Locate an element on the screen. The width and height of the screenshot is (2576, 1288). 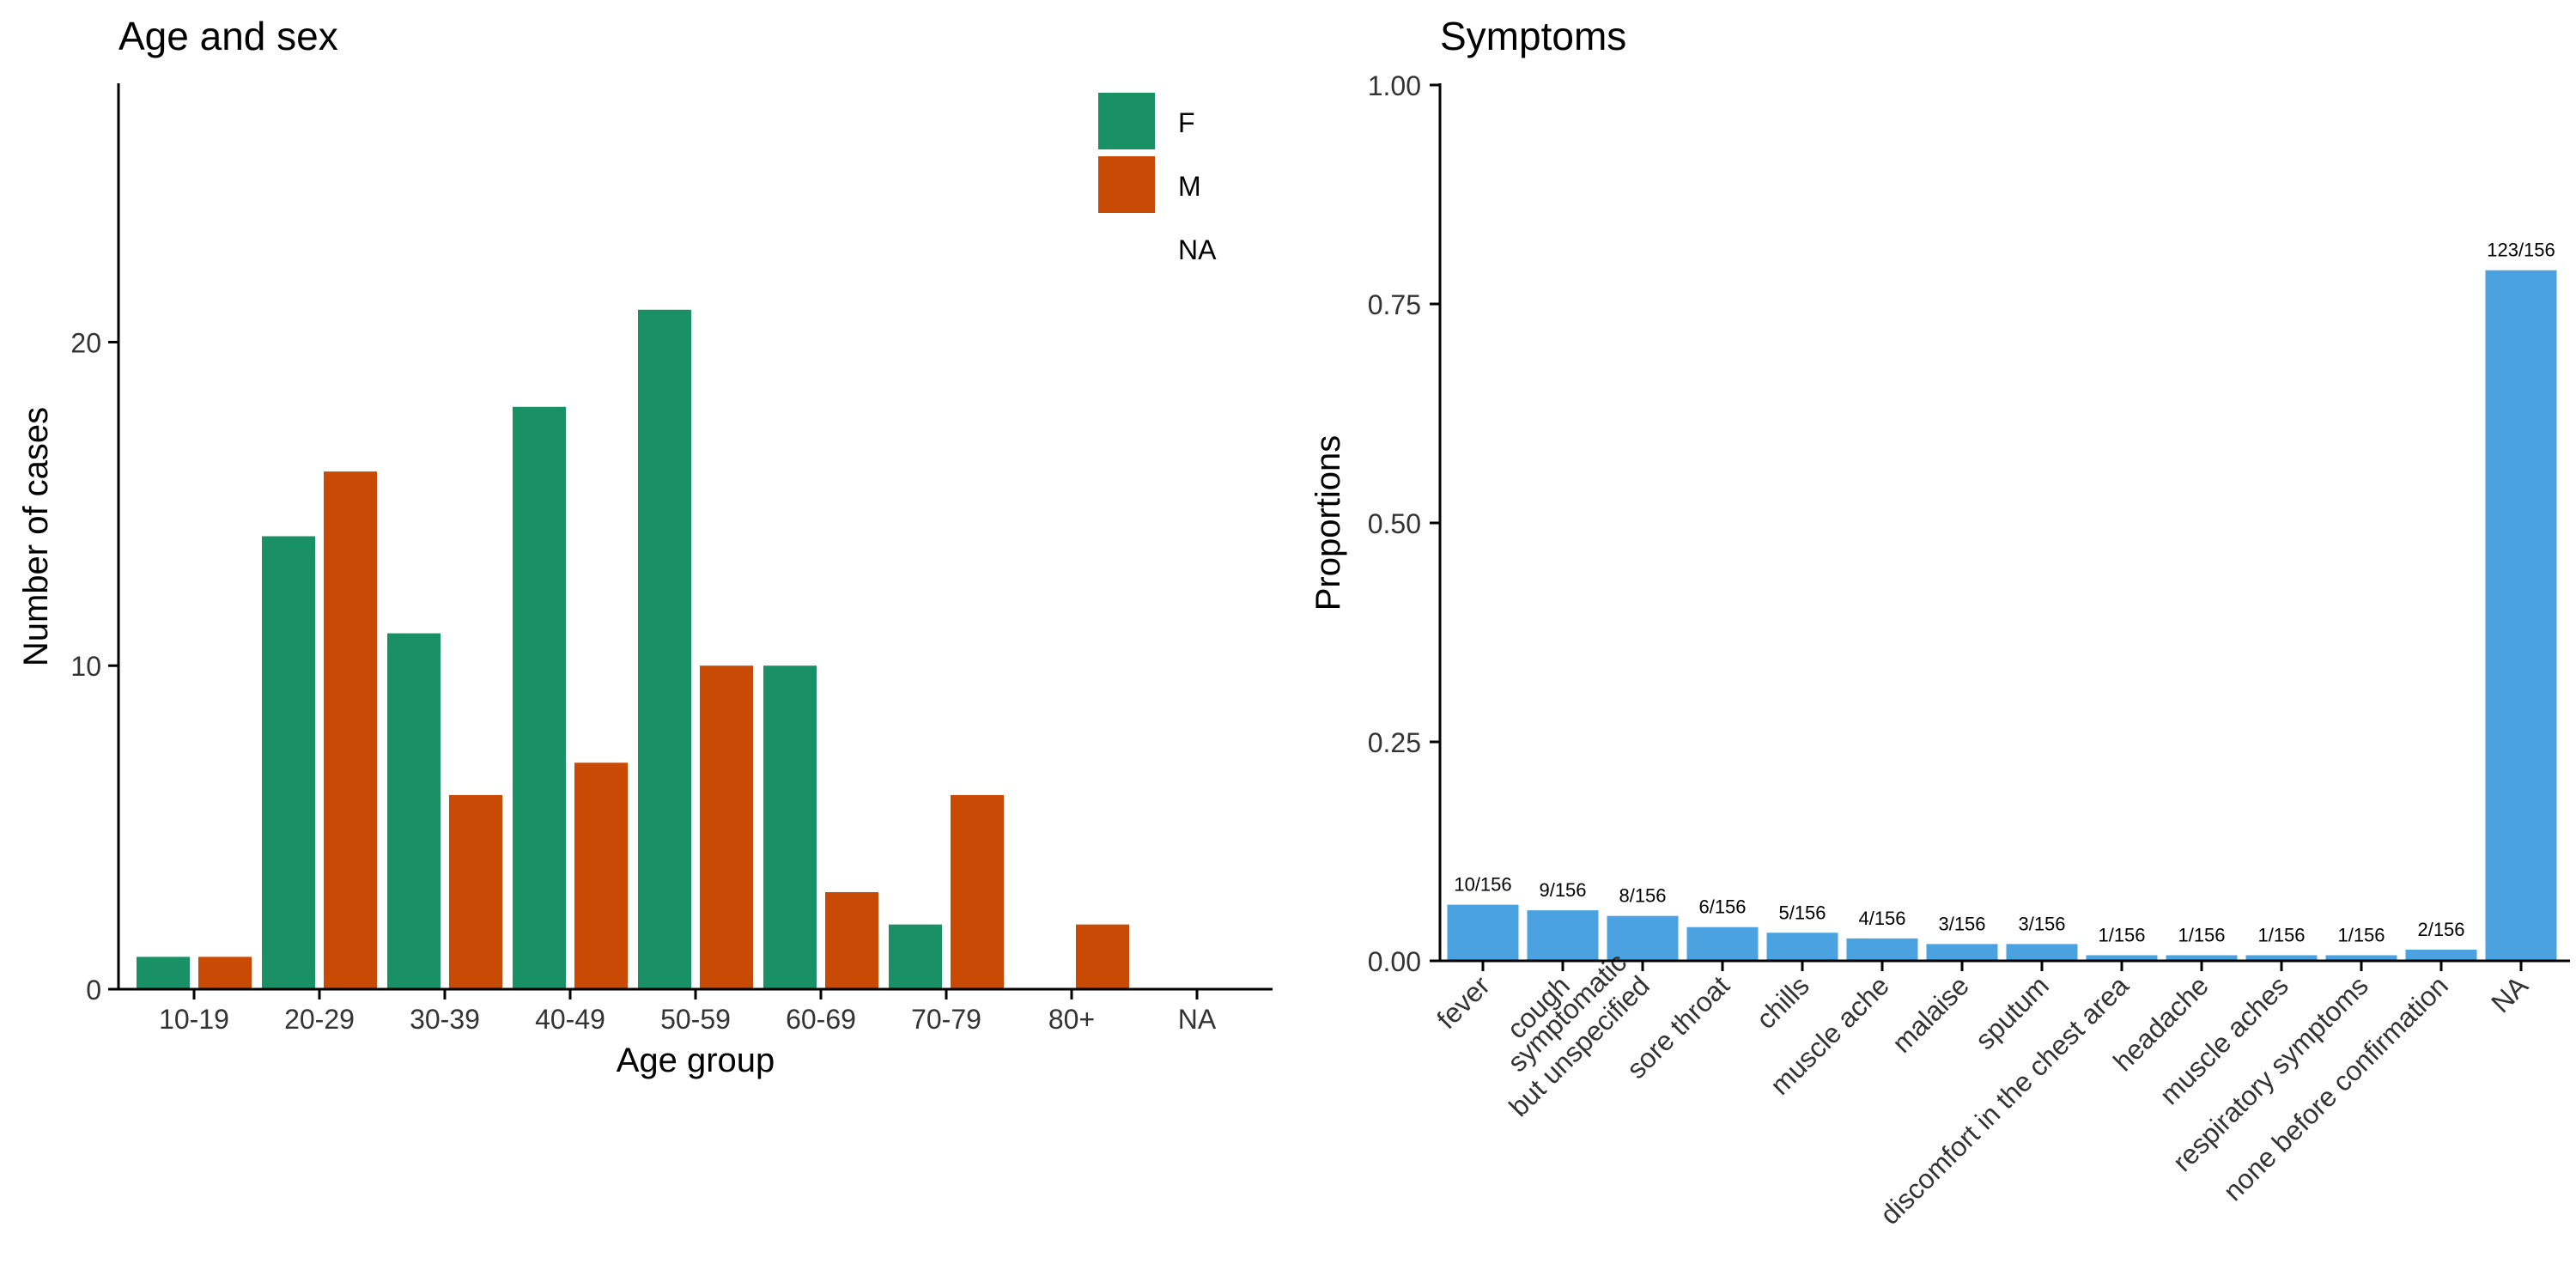
bar-sputum is located at coordinates (2042, 952).